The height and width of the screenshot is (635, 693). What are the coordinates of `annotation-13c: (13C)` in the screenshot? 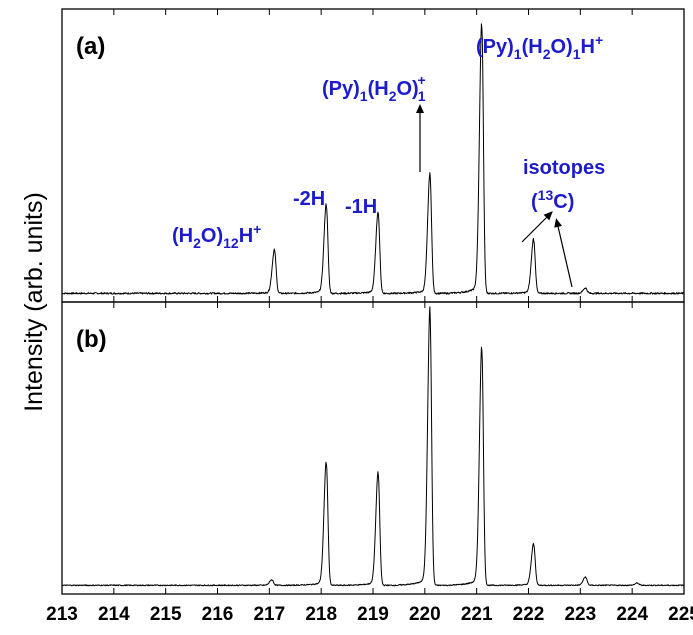 It's located at (552, 200).